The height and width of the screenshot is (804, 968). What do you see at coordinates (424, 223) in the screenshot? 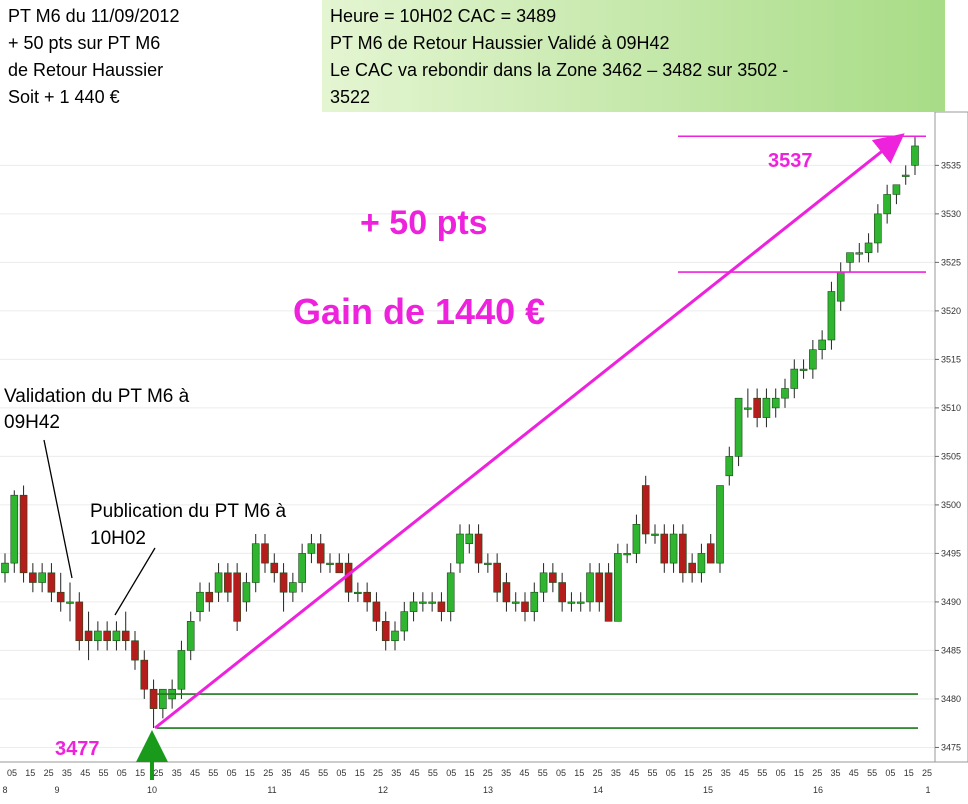
I see `annotation: + 50 pts` at bounding box center [424, 223].